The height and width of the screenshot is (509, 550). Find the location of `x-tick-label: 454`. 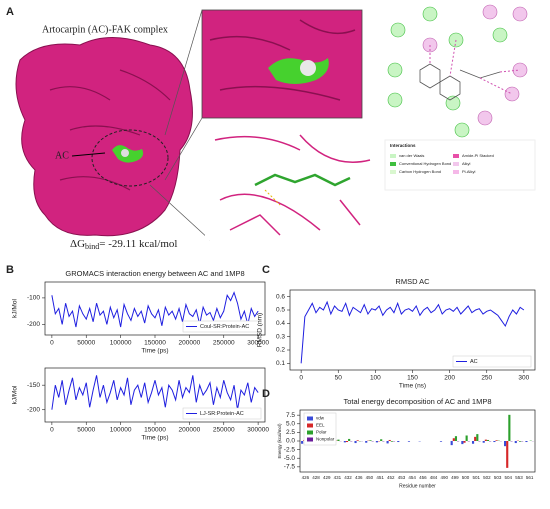

x-tick-label: 454 is located at coordinates (412, 477).